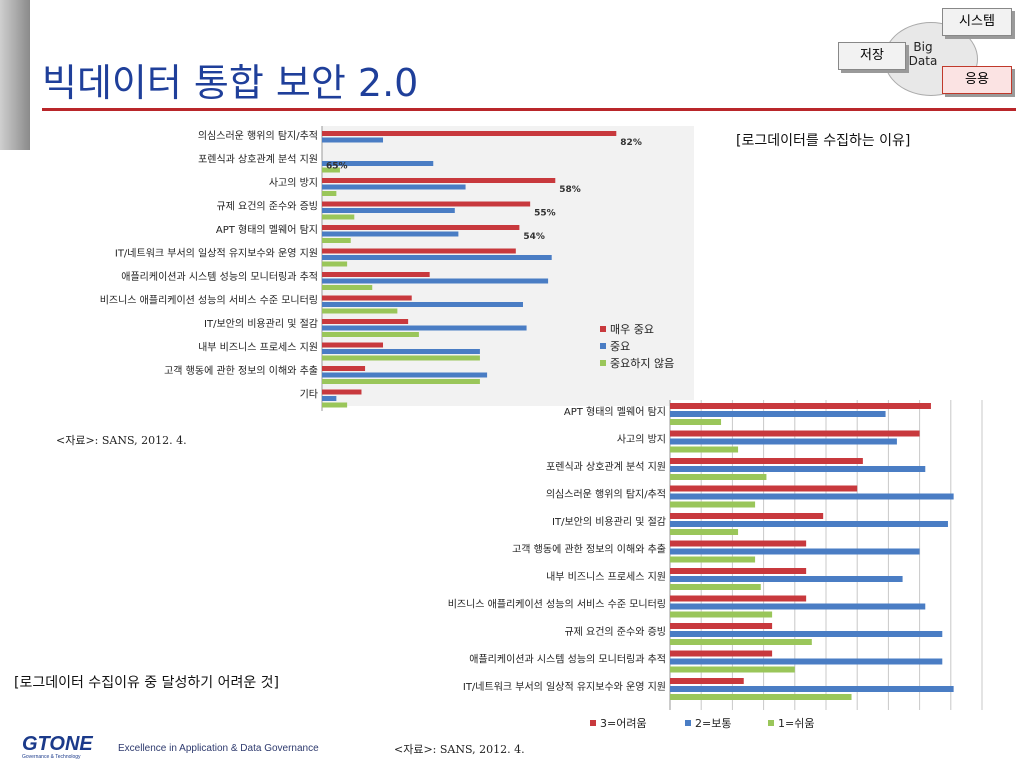 Image resolution: width=1024 pixels, height=768 pixels. Describe the element at coordinates (459, 749) in the screenshot. I see `chart2-source: <자료>: SANS, 2012. 4.` at that location.